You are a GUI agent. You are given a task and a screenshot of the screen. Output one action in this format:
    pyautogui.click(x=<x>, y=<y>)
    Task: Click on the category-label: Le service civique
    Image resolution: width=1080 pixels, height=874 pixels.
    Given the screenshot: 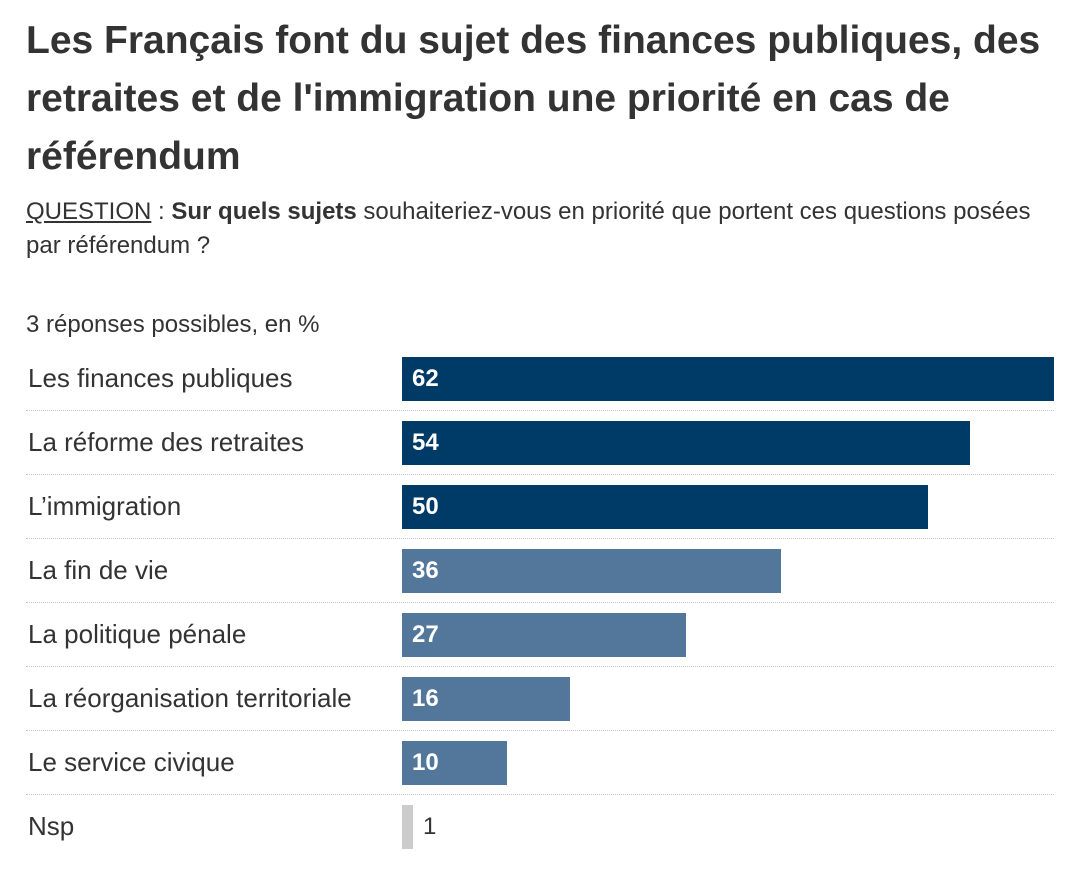 What is the action you would take?
    pyautogui.click(x=131, y=762)
    